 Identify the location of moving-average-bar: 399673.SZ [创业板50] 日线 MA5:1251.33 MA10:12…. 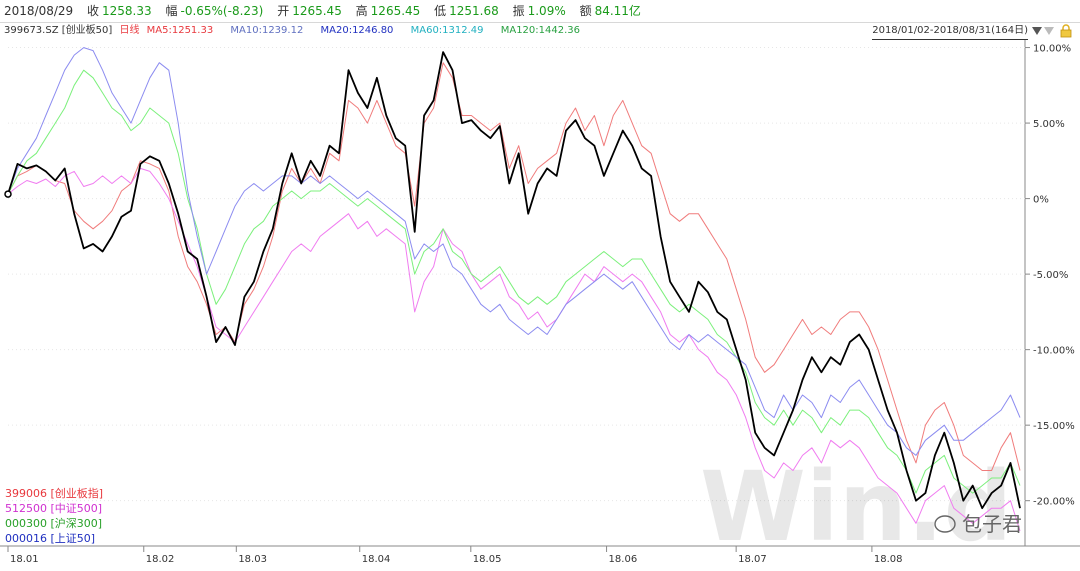
(299, 31).